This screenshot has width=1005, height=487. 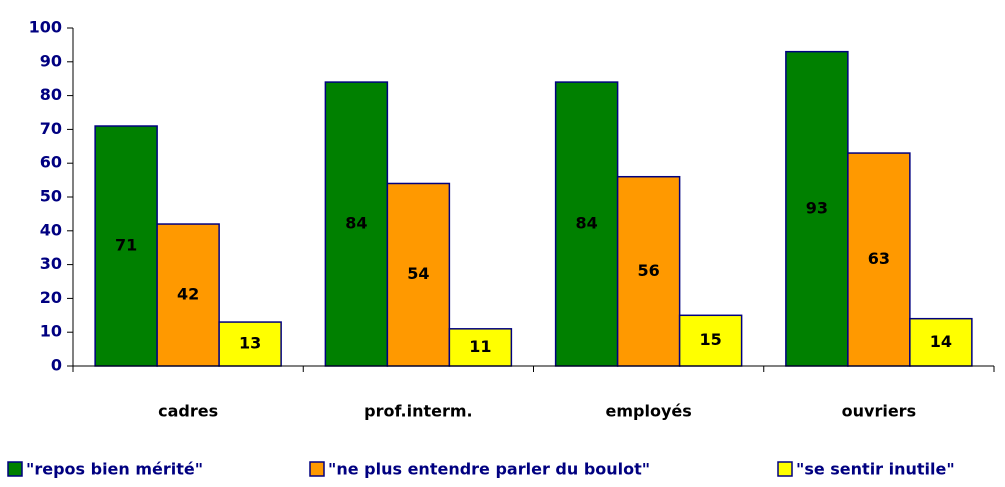 I want to click on x-tick-label: ouvriers, so click(x=879, y=411).